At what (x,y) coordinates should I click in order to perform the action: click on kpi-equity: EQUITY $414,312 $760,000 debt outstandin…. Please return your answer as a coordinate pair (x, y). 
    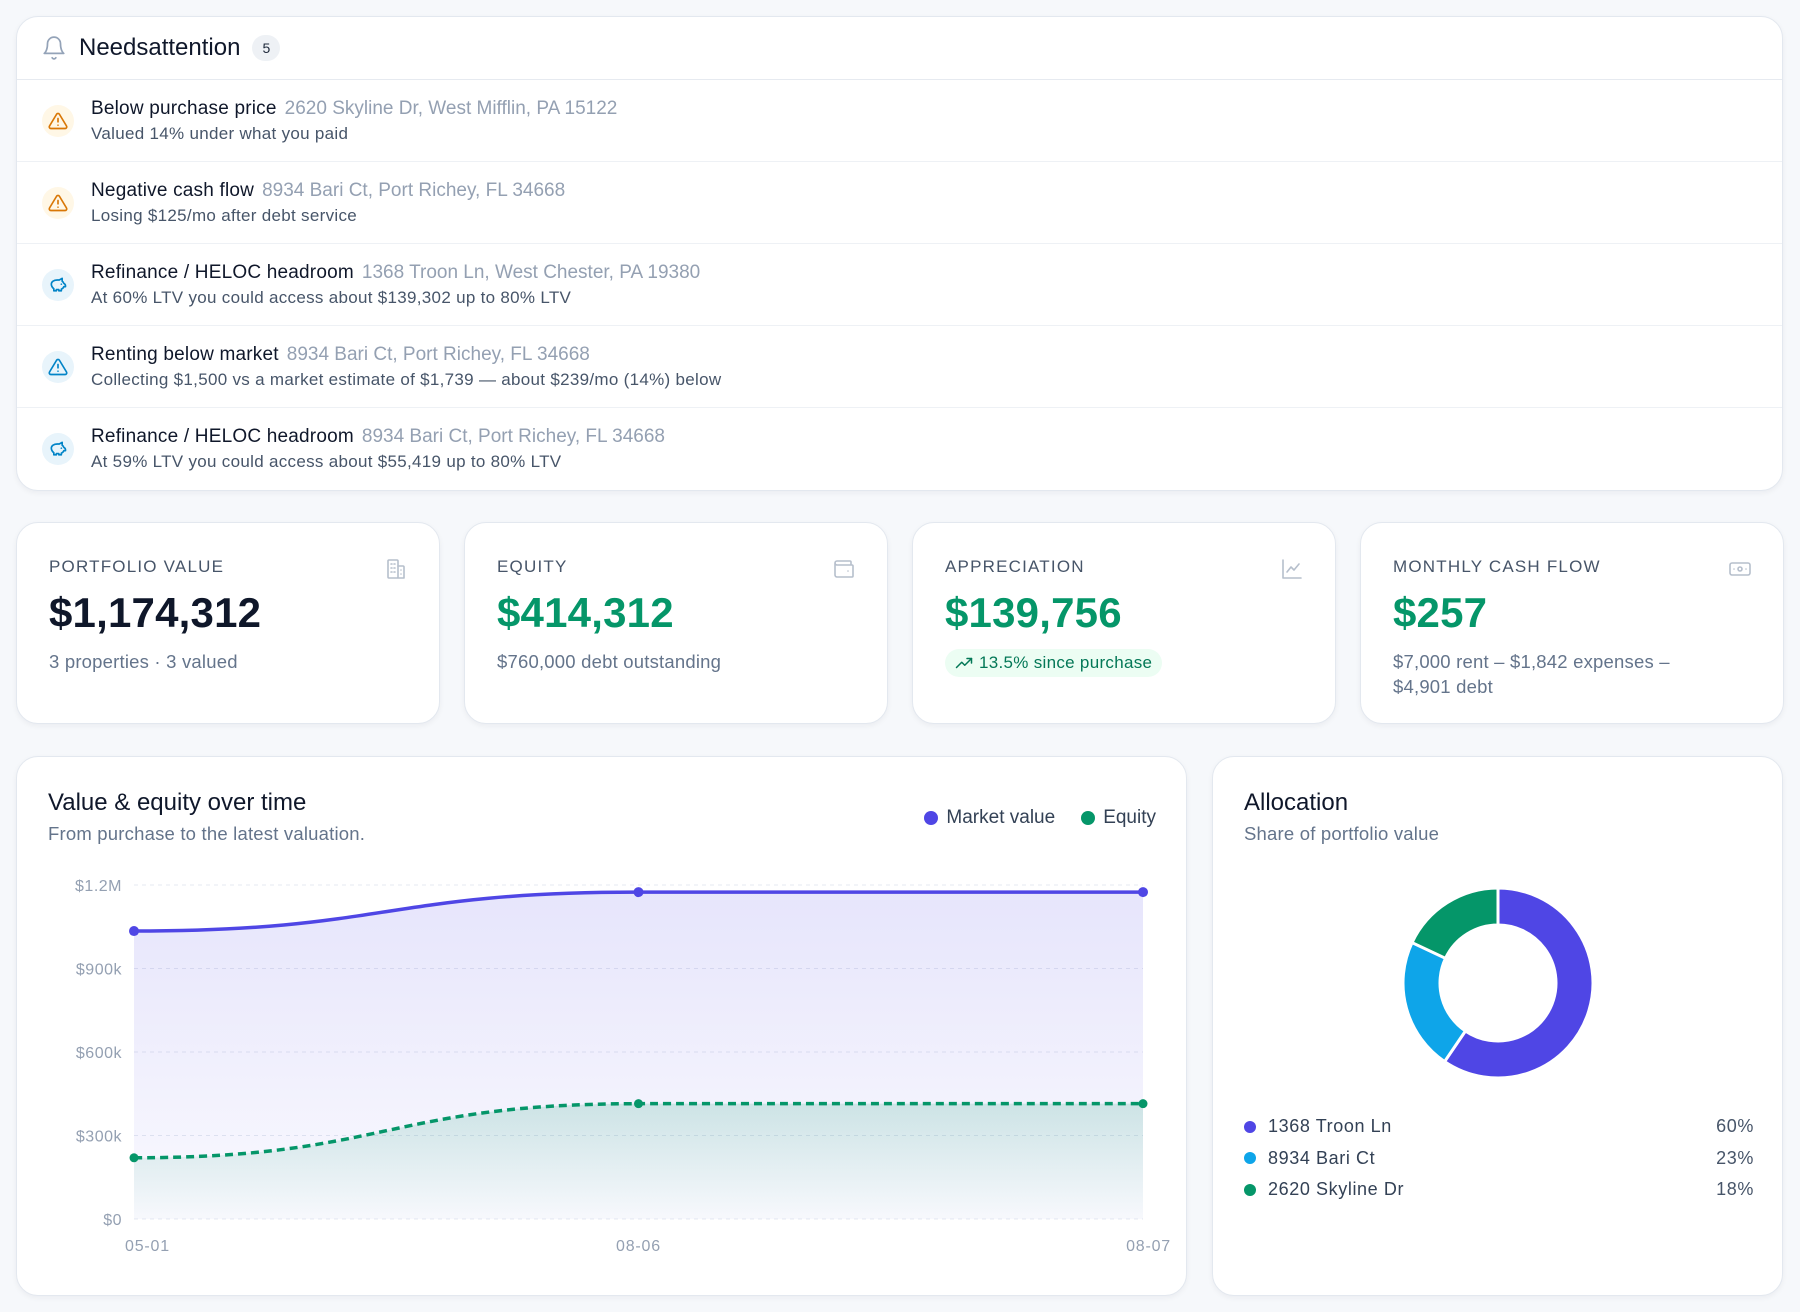
    Looking at the image, I should click on (676, 623).